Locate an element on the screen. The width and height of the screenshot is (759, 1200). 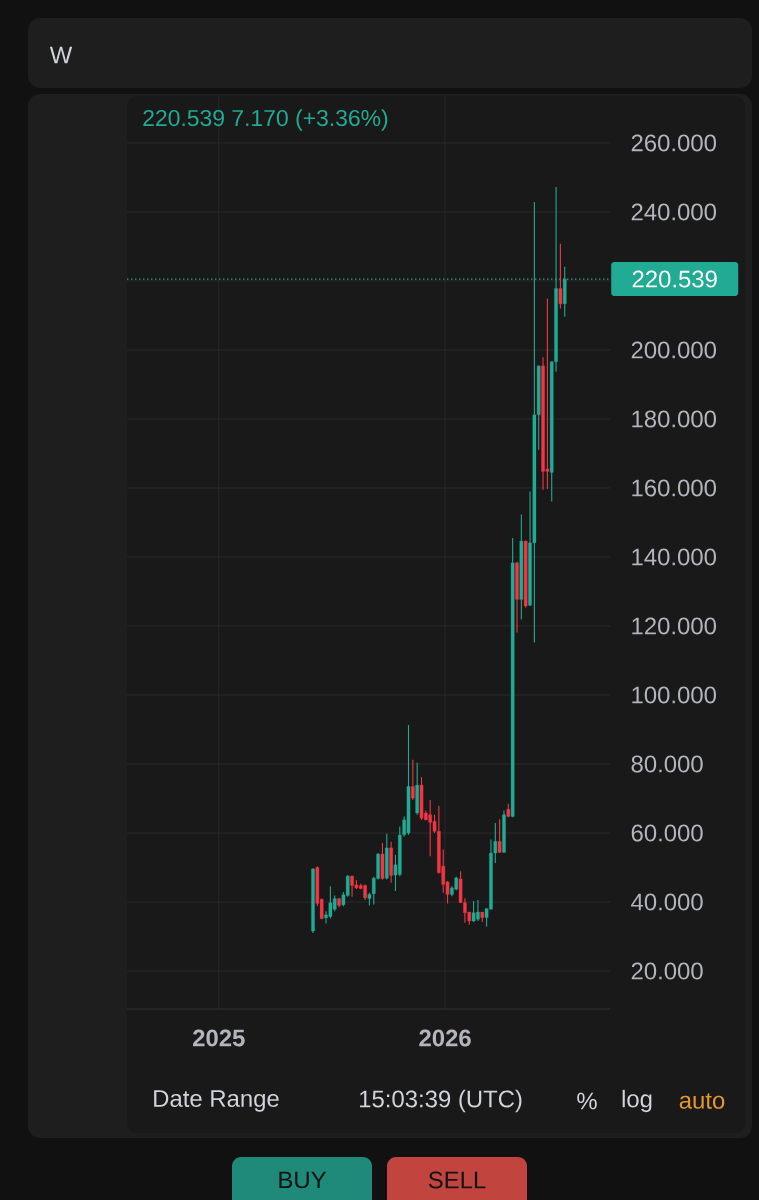
text: log is located at coordinates (637, 1101).